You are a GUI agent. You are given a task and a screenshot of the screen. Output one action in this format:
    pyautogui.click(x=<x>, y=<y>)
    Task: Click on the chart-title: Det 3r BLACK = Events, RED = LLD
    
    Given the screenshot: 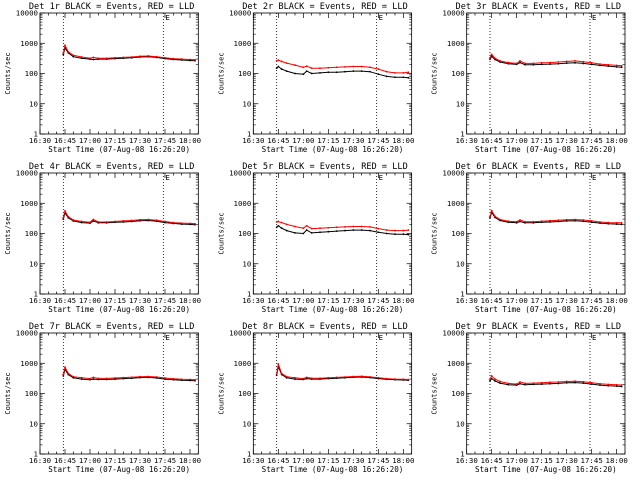 What is the action you would take?
    pyautogui.click(x=539, y=7)
    